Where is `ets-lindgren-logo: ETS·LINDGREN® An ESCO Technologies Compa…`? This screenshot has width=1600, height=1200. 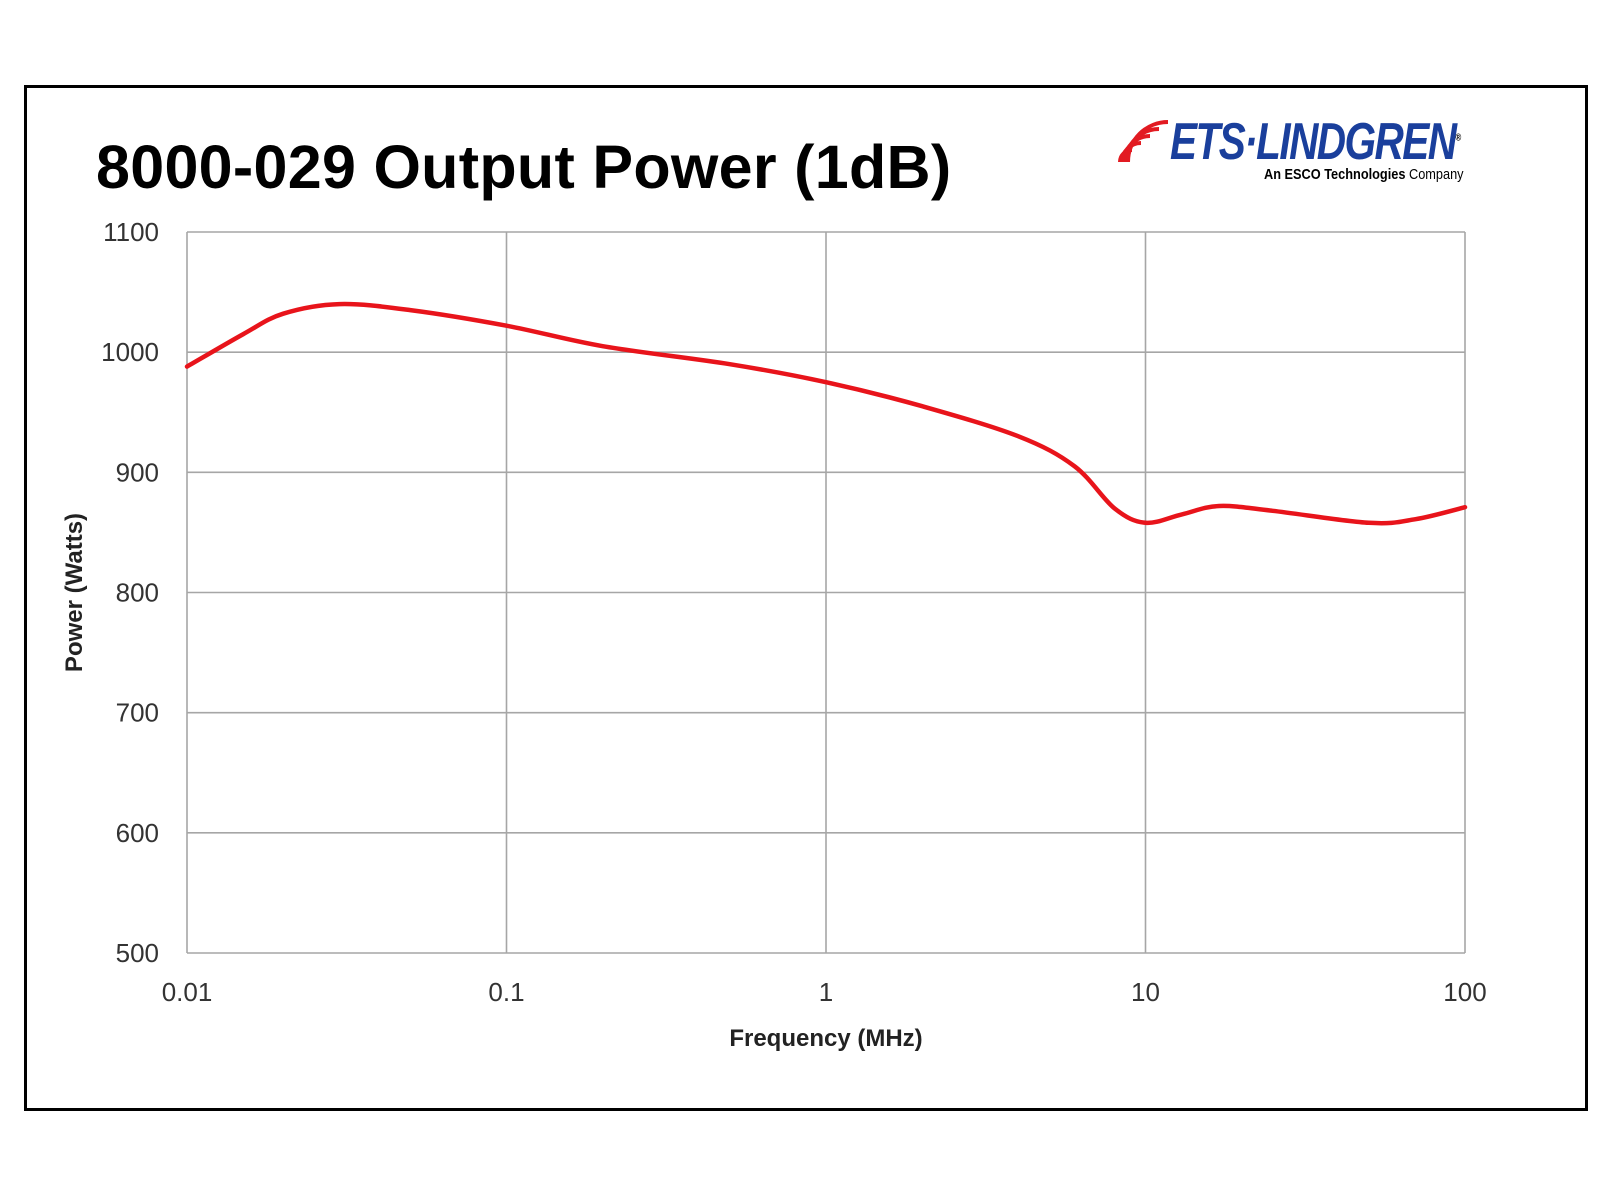
ets-lindgren-logo: ETS·LINDGREN® An ESCO Technologies Compa… is located at coordinates (1314, 152).